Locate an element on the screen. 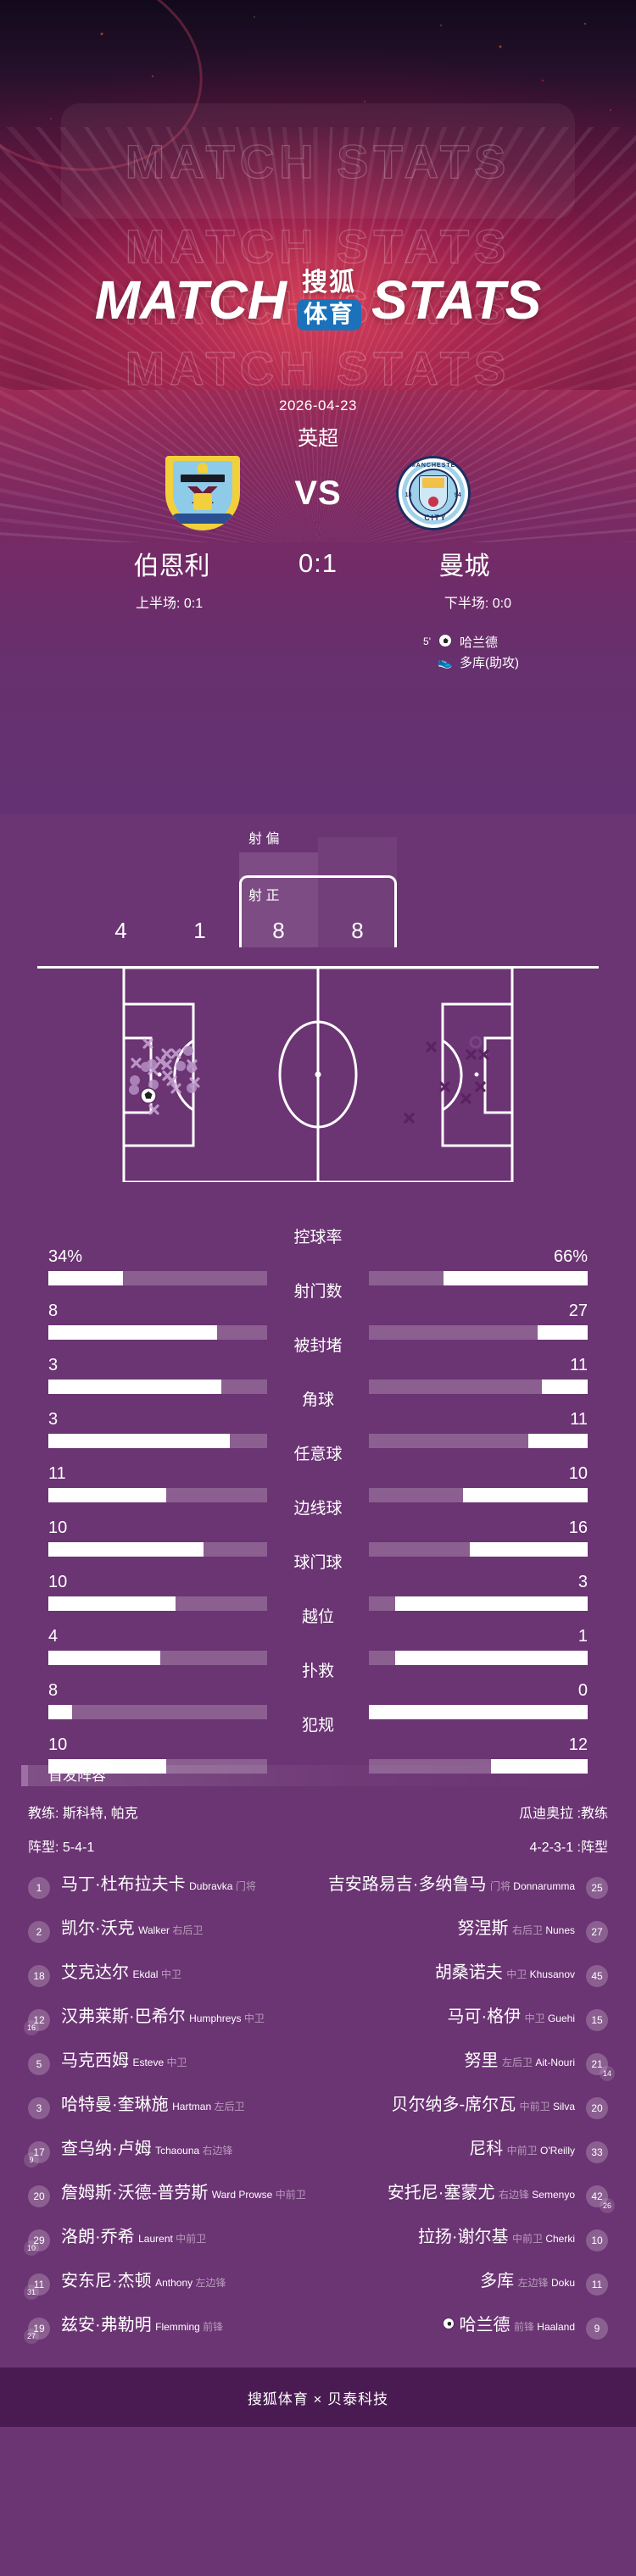  footer: 搜狐体育 × 贝泰科技 is located at coordinates (318, 2397).